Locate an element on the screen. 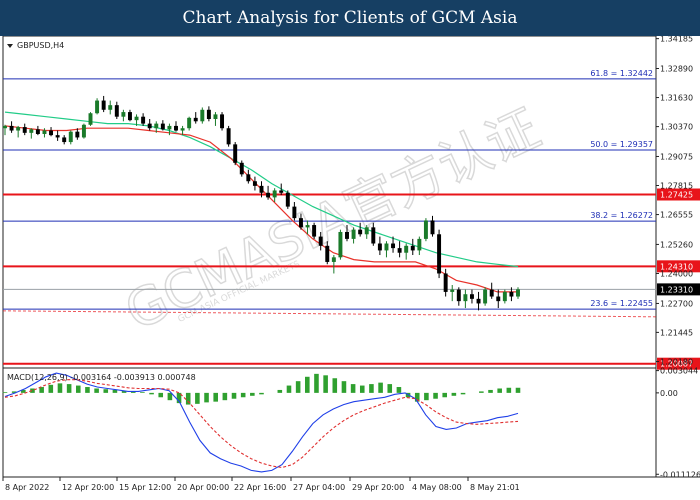 This screenshot has height=500, width=700. price-tick-label-10: 1.21445 is located at coordinates (676, 332).